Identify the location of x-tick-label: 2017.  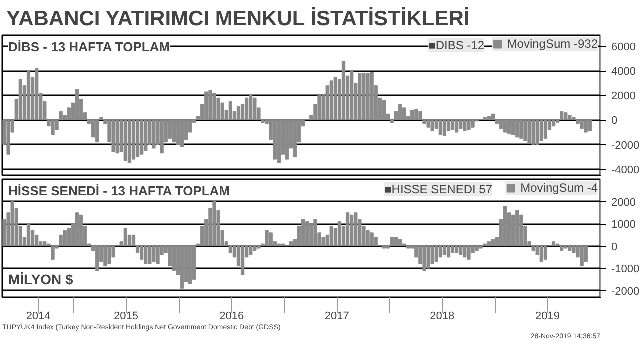
(337, 316).